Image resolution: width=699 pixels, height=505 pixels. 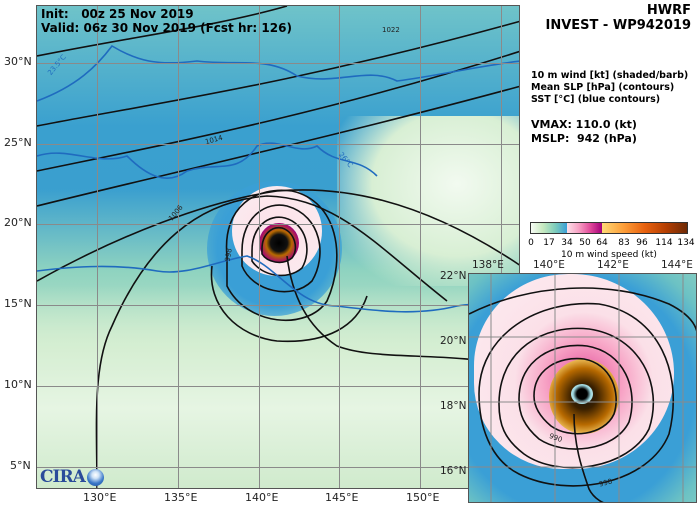 What do you see at coordinates (262, 497) in the screenshot?
I see `lon-label-140e: 140°E` at bounding box center [262, 497].